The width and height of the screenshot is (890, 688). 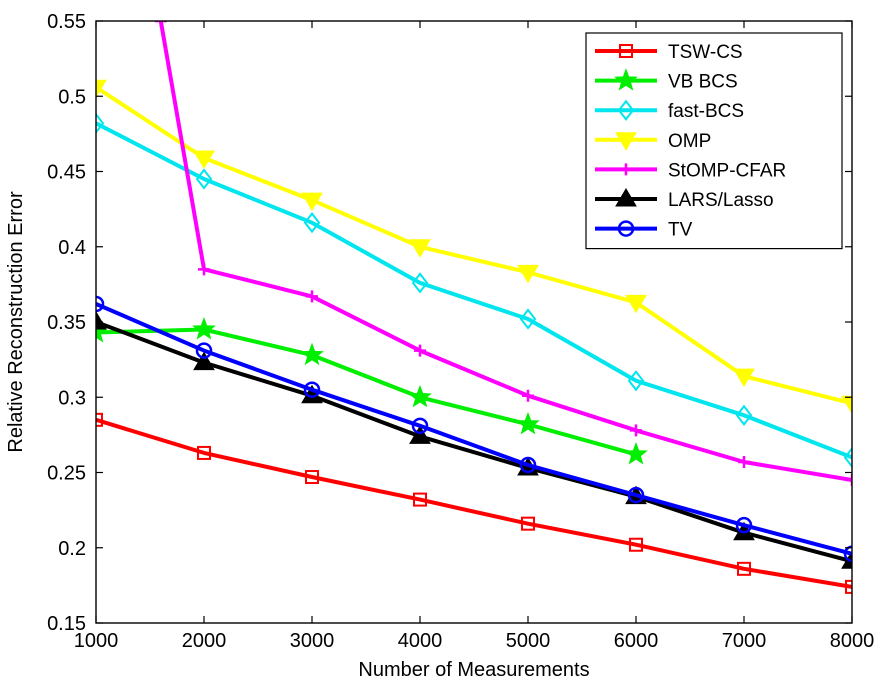 I want to click on legend-marker-fast-bcs, so click(x=626, y=110).